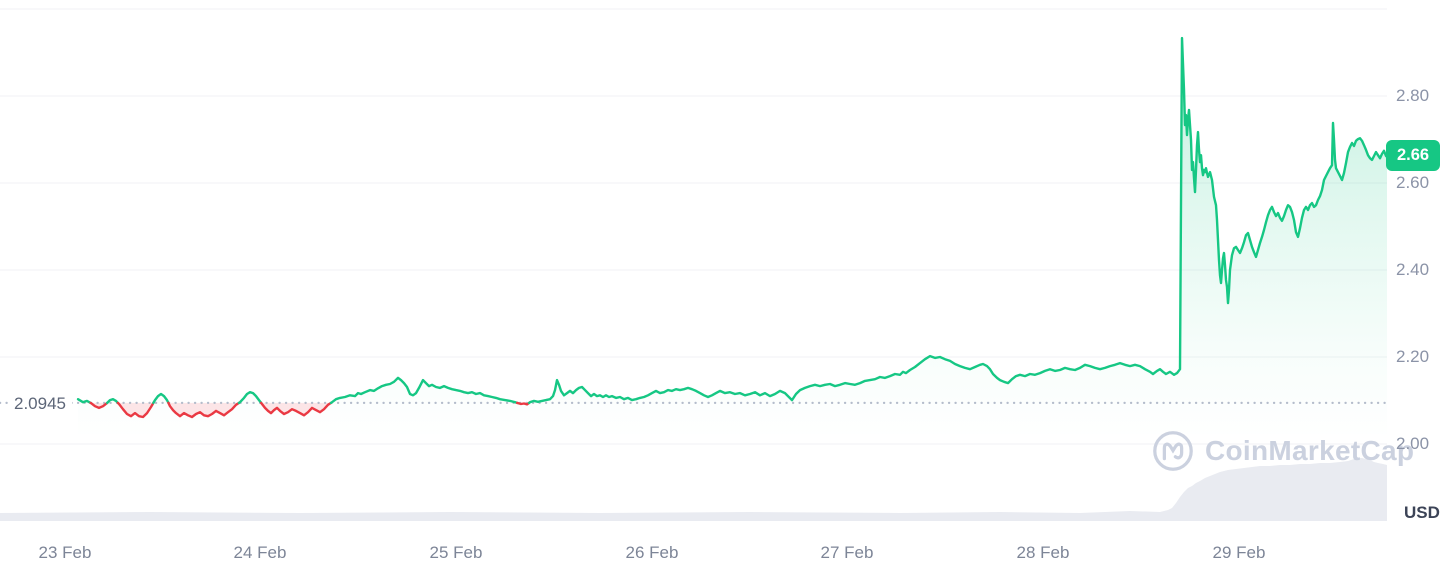 The width and height of the screenshot is (1446, 572). I want to click on coinmarketcap-watermark: CoinMarketCap, so click(1282, 451).